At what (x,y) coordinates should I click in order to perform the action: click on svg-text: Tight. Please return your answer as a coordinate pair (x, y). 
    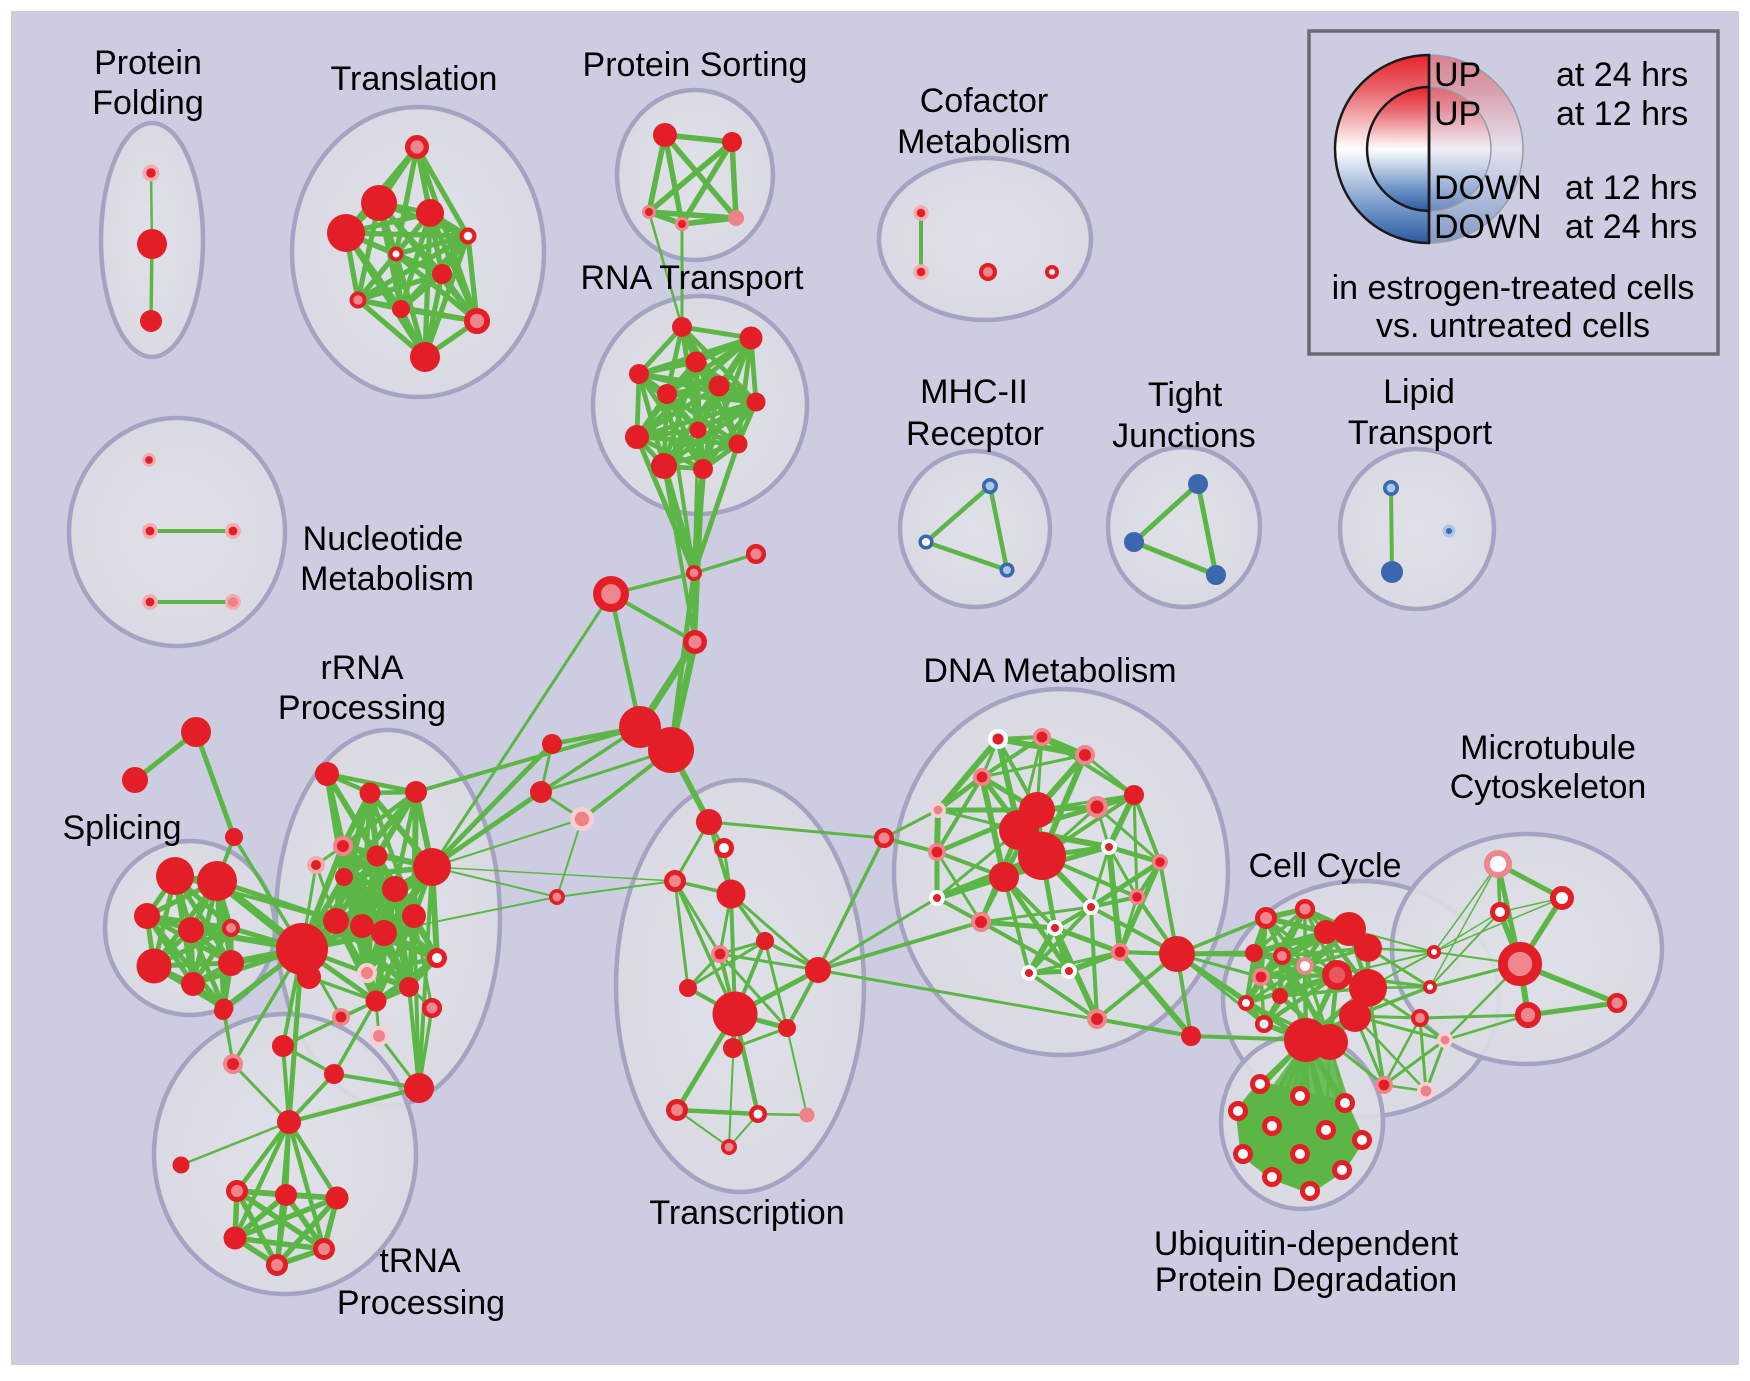
    Looking at the image, I should click on (1185, 395).